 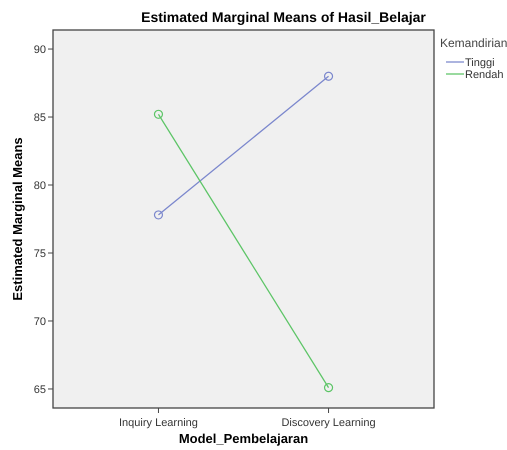 What do you see at coordinates (40, 322) in the screenshot?
I see `y-tick-label: 70` at bounding box center [40, 322].